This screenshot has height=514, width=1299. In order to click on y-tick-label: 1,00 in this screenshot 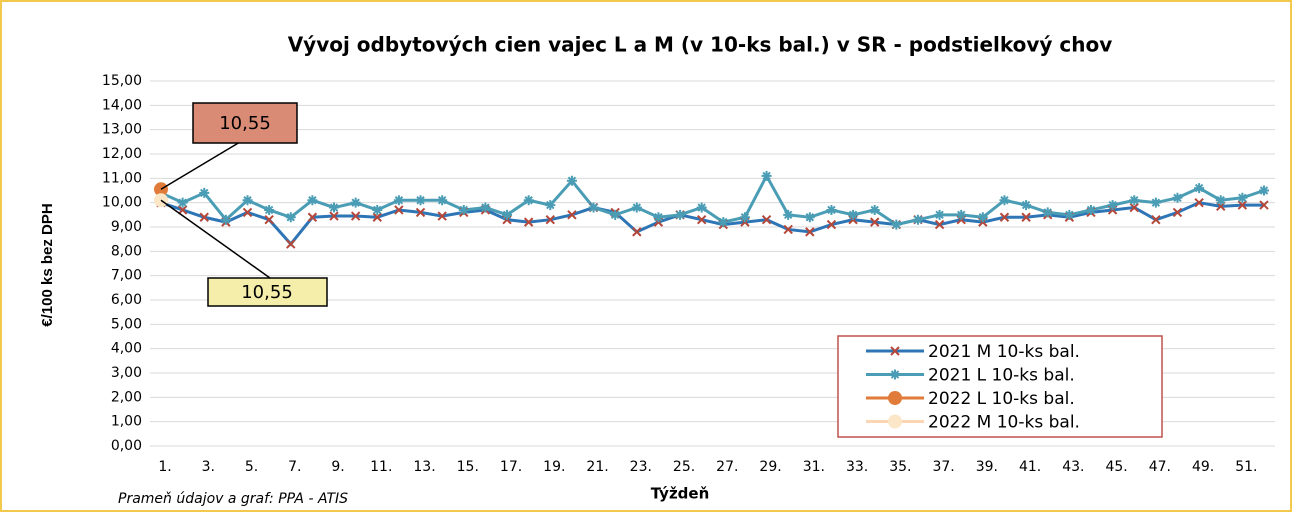, I will do `click(126, 422)`.